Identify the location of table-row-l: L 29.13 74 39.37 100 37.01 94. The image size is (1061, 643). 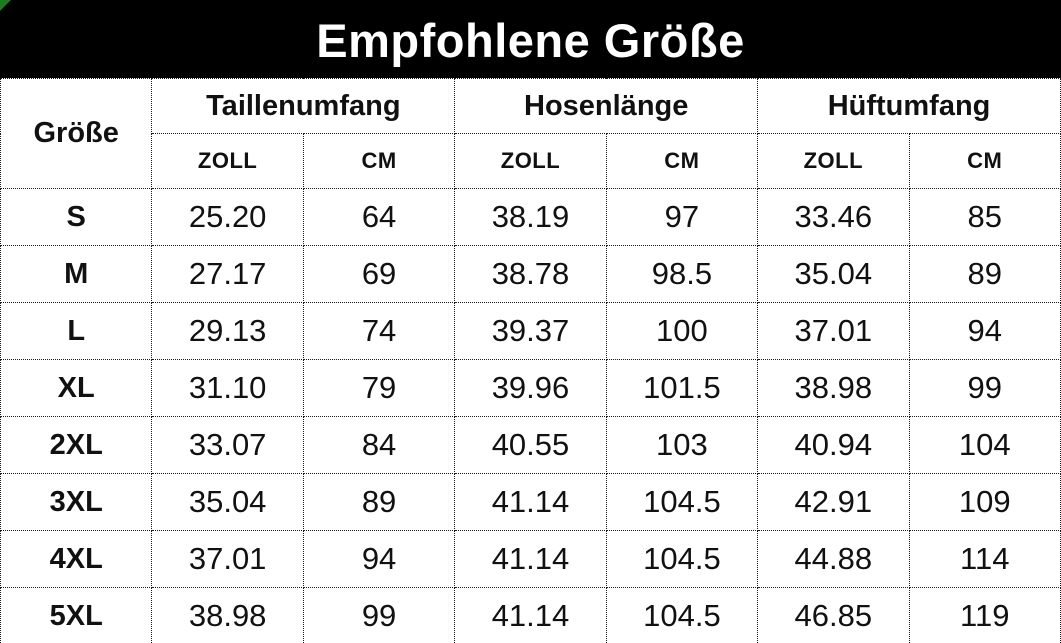
(530, 331).